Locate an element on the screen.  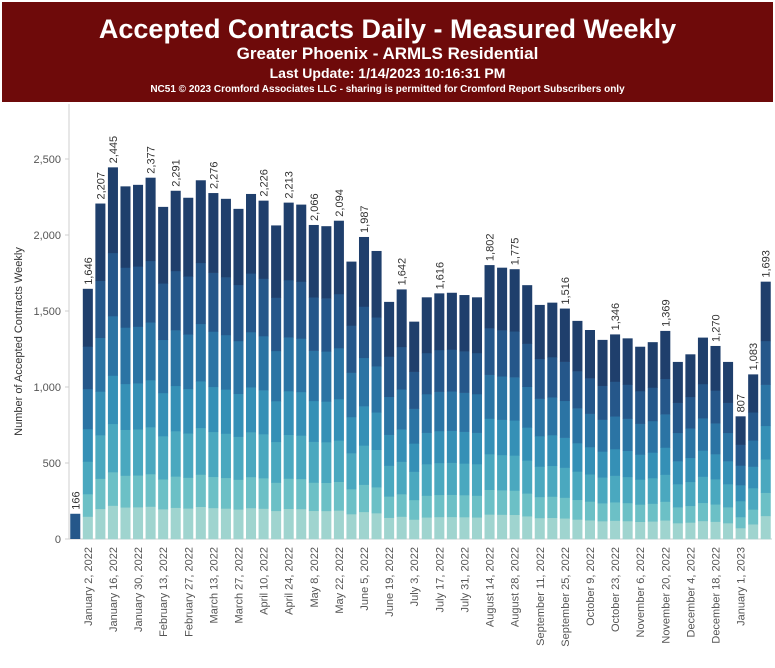
y-tick-label: 2,000 is located at coordinates (47, 236).